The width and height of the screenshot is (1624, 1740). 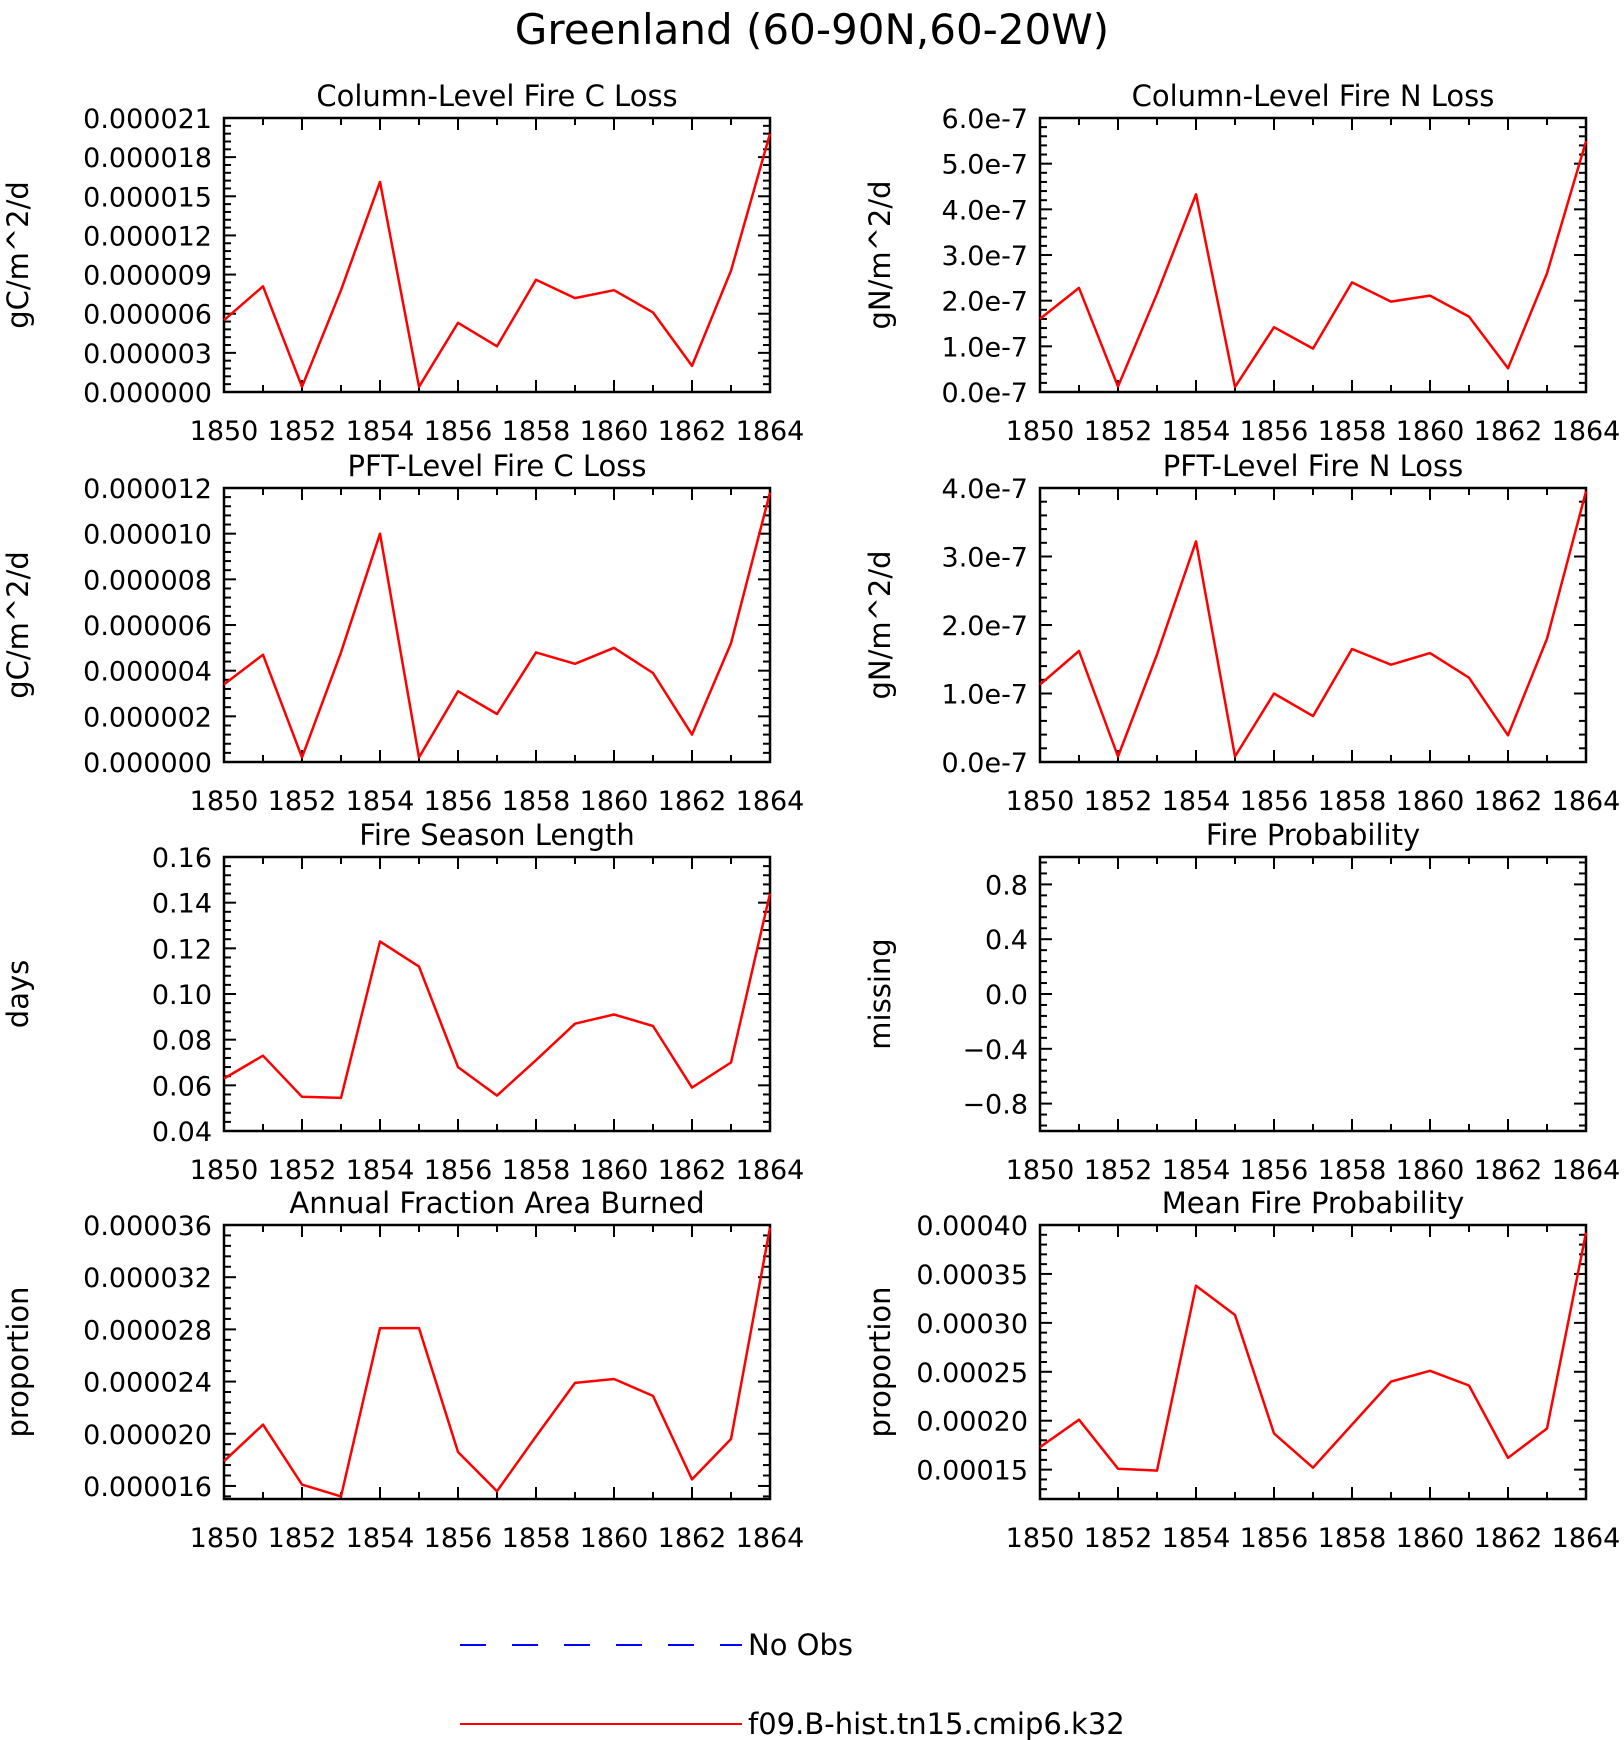 I want to click on y-axis-label: missing, so click(x=880, y=993).